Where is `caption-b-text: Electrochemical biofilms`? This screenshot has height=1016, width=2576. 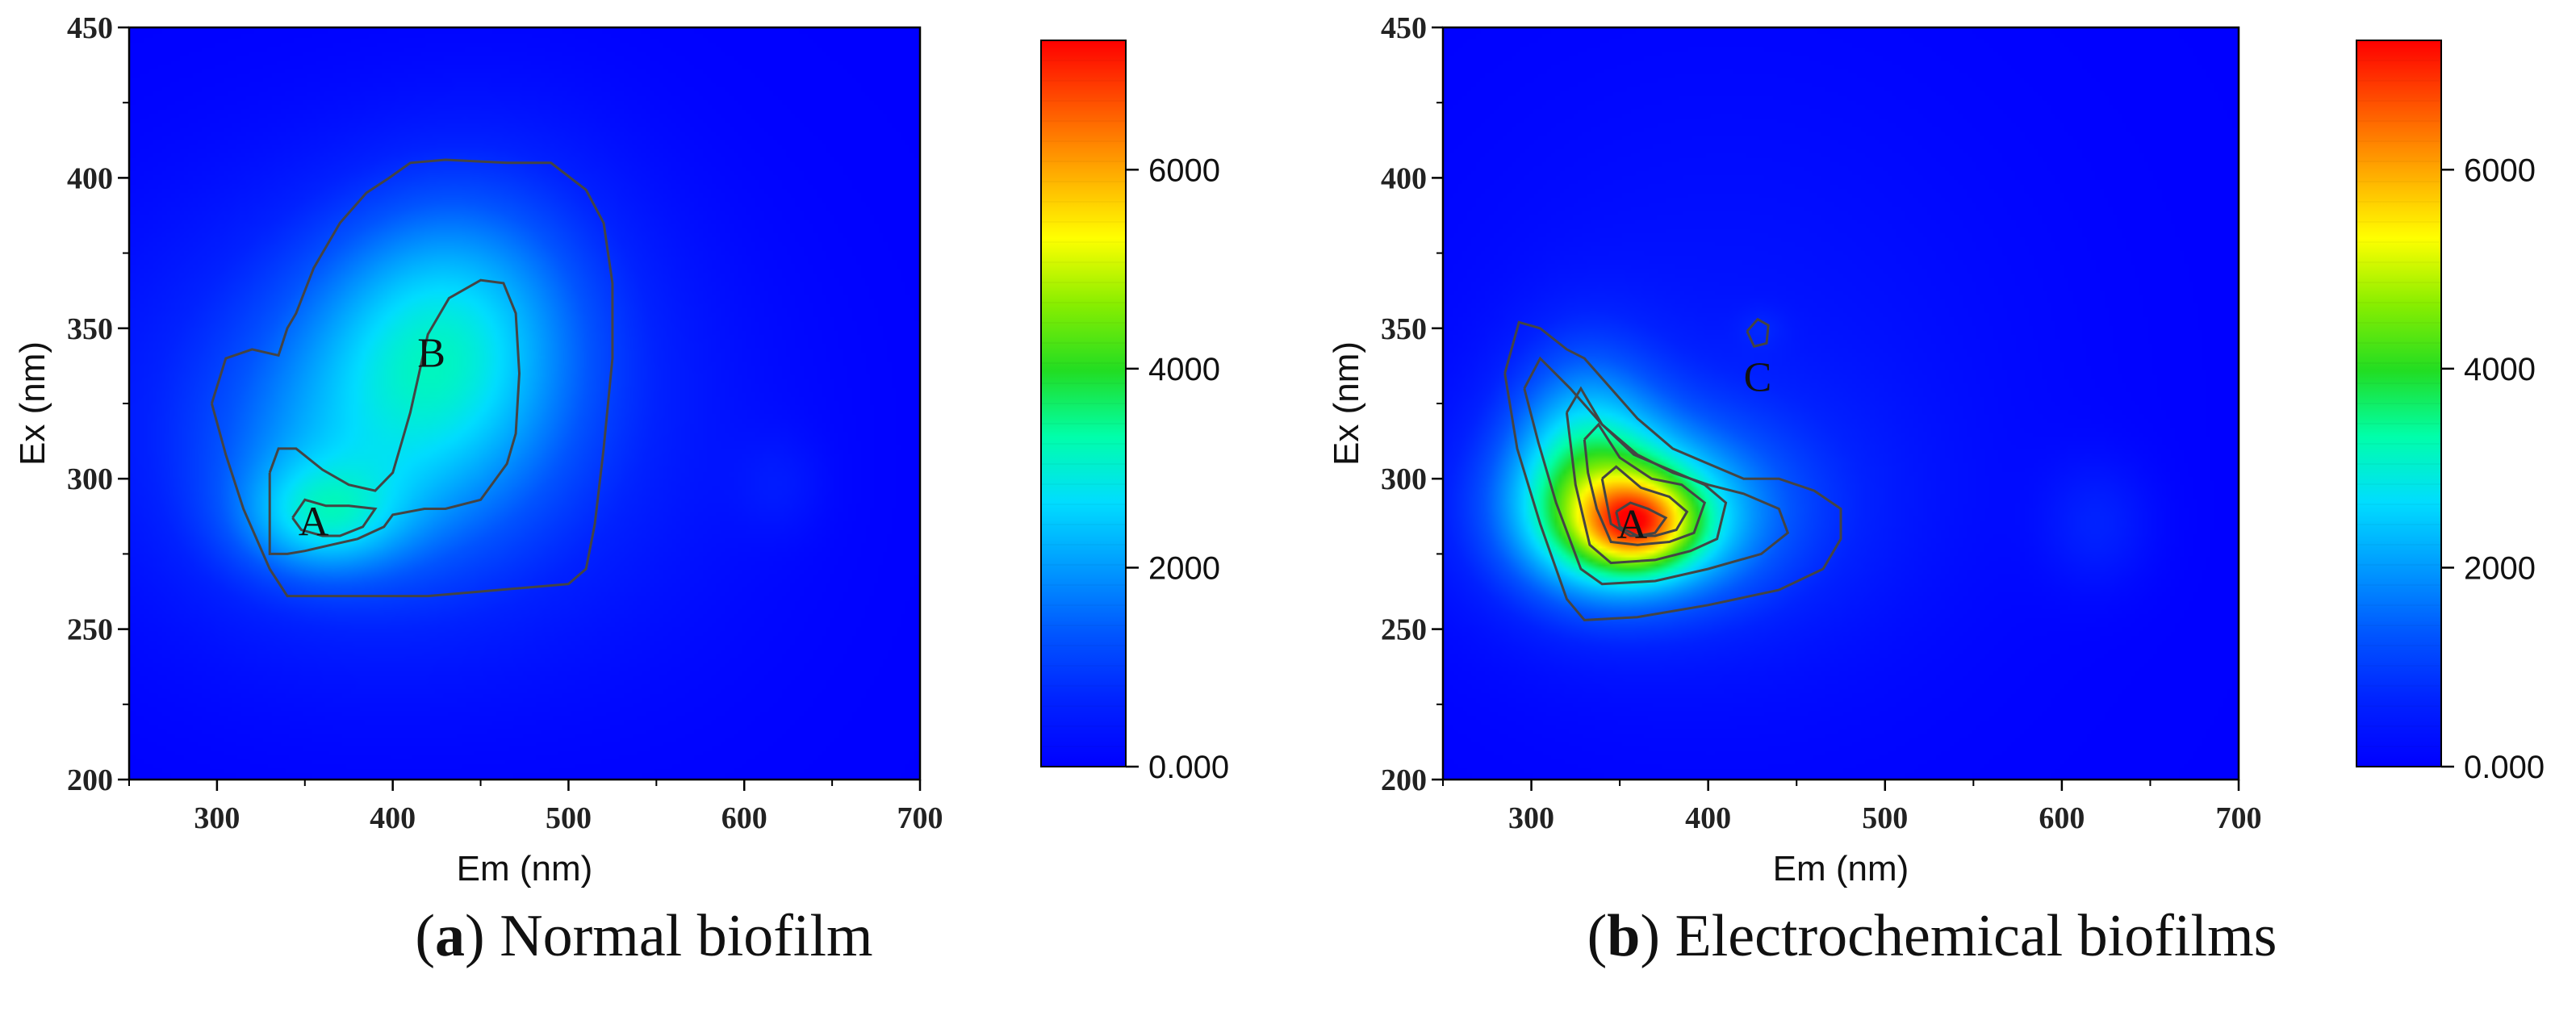 caption-b-text: Electrochemical biofilms is located at coordinates (1976, 936).